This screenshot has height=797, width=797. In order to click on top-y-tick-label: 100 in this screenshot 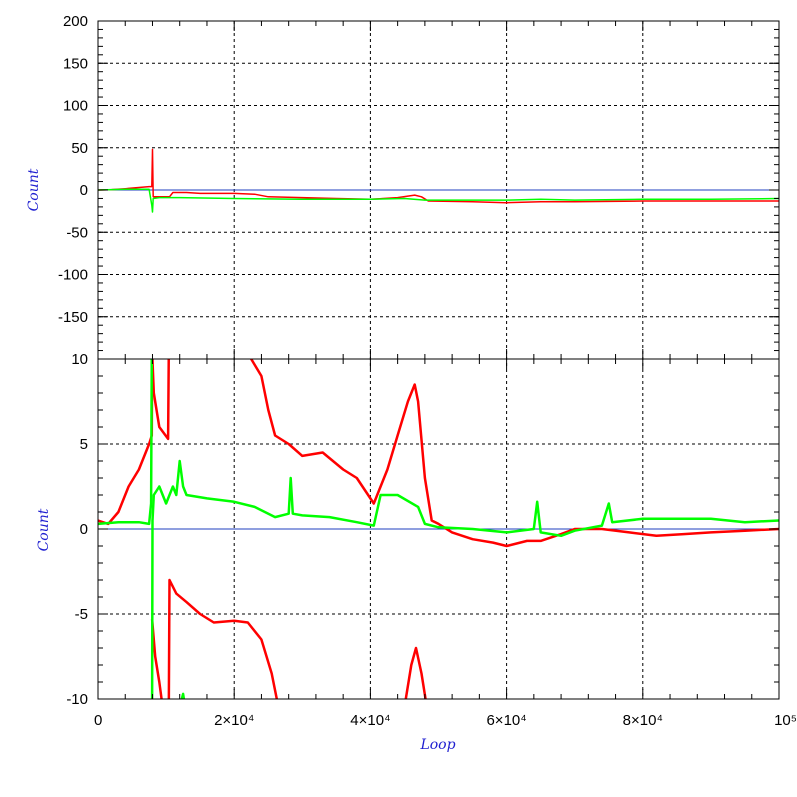, I will do `click(75, 106)`.